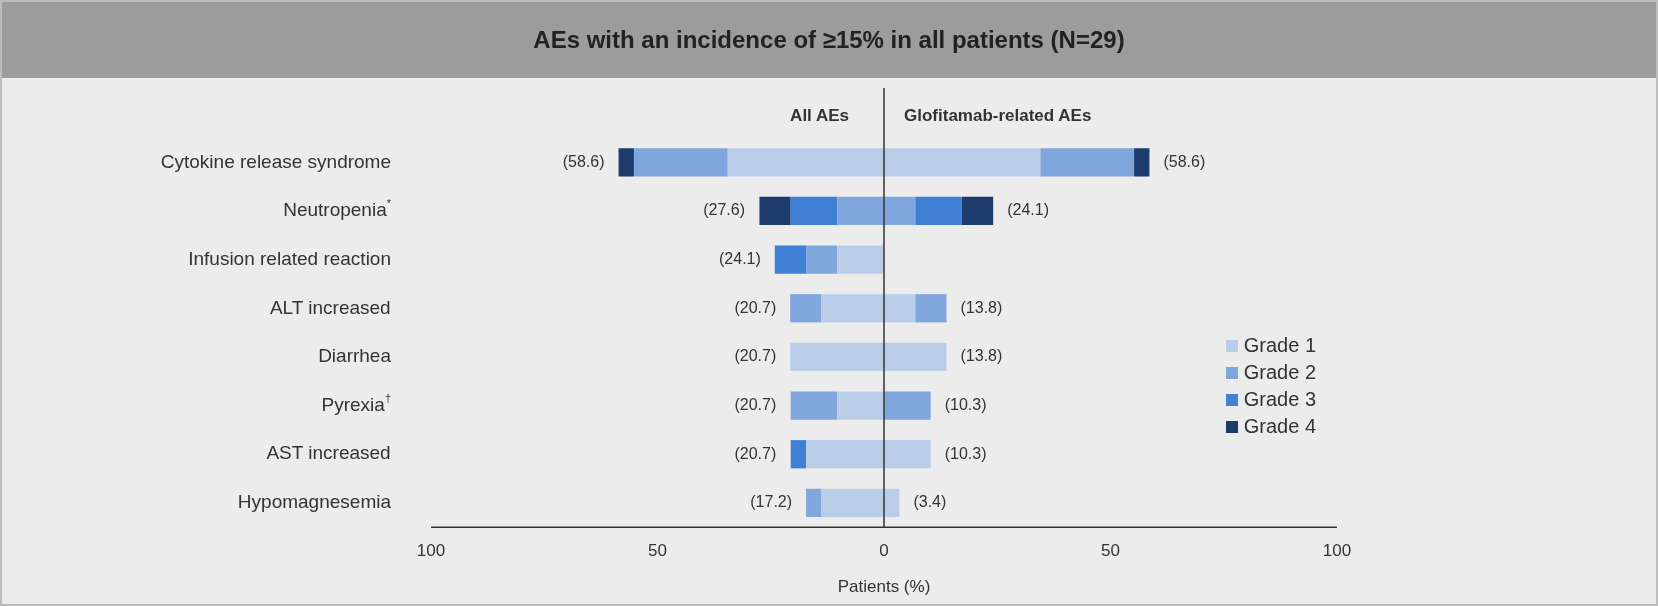 The image size is (1658, 606). Describe the element at coordinates (884, 587) in the screenshot. I see `x-axis-title: Patients (%)` at that location.